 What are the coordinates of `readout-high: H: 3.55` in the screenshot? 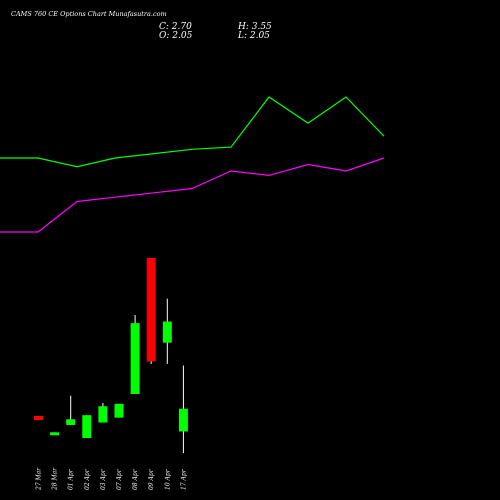 It's located at (254, 27).